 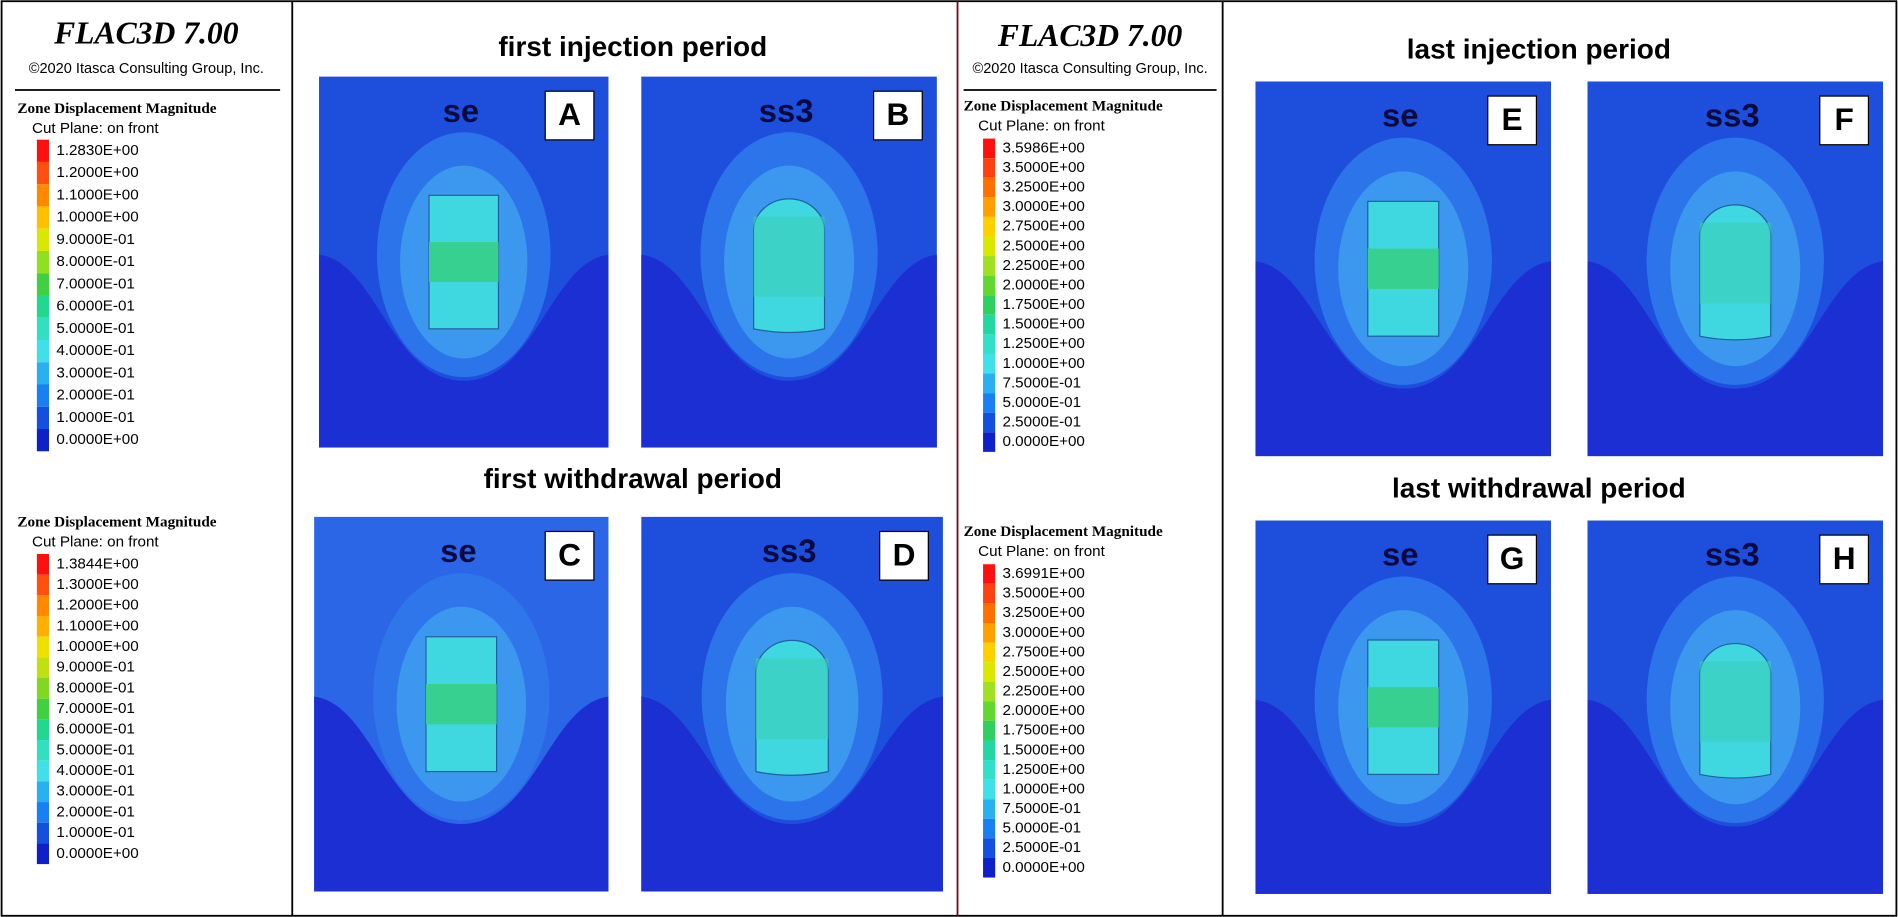 I want to click on section-title: first withdrawal period, so click(x=633, y=478).